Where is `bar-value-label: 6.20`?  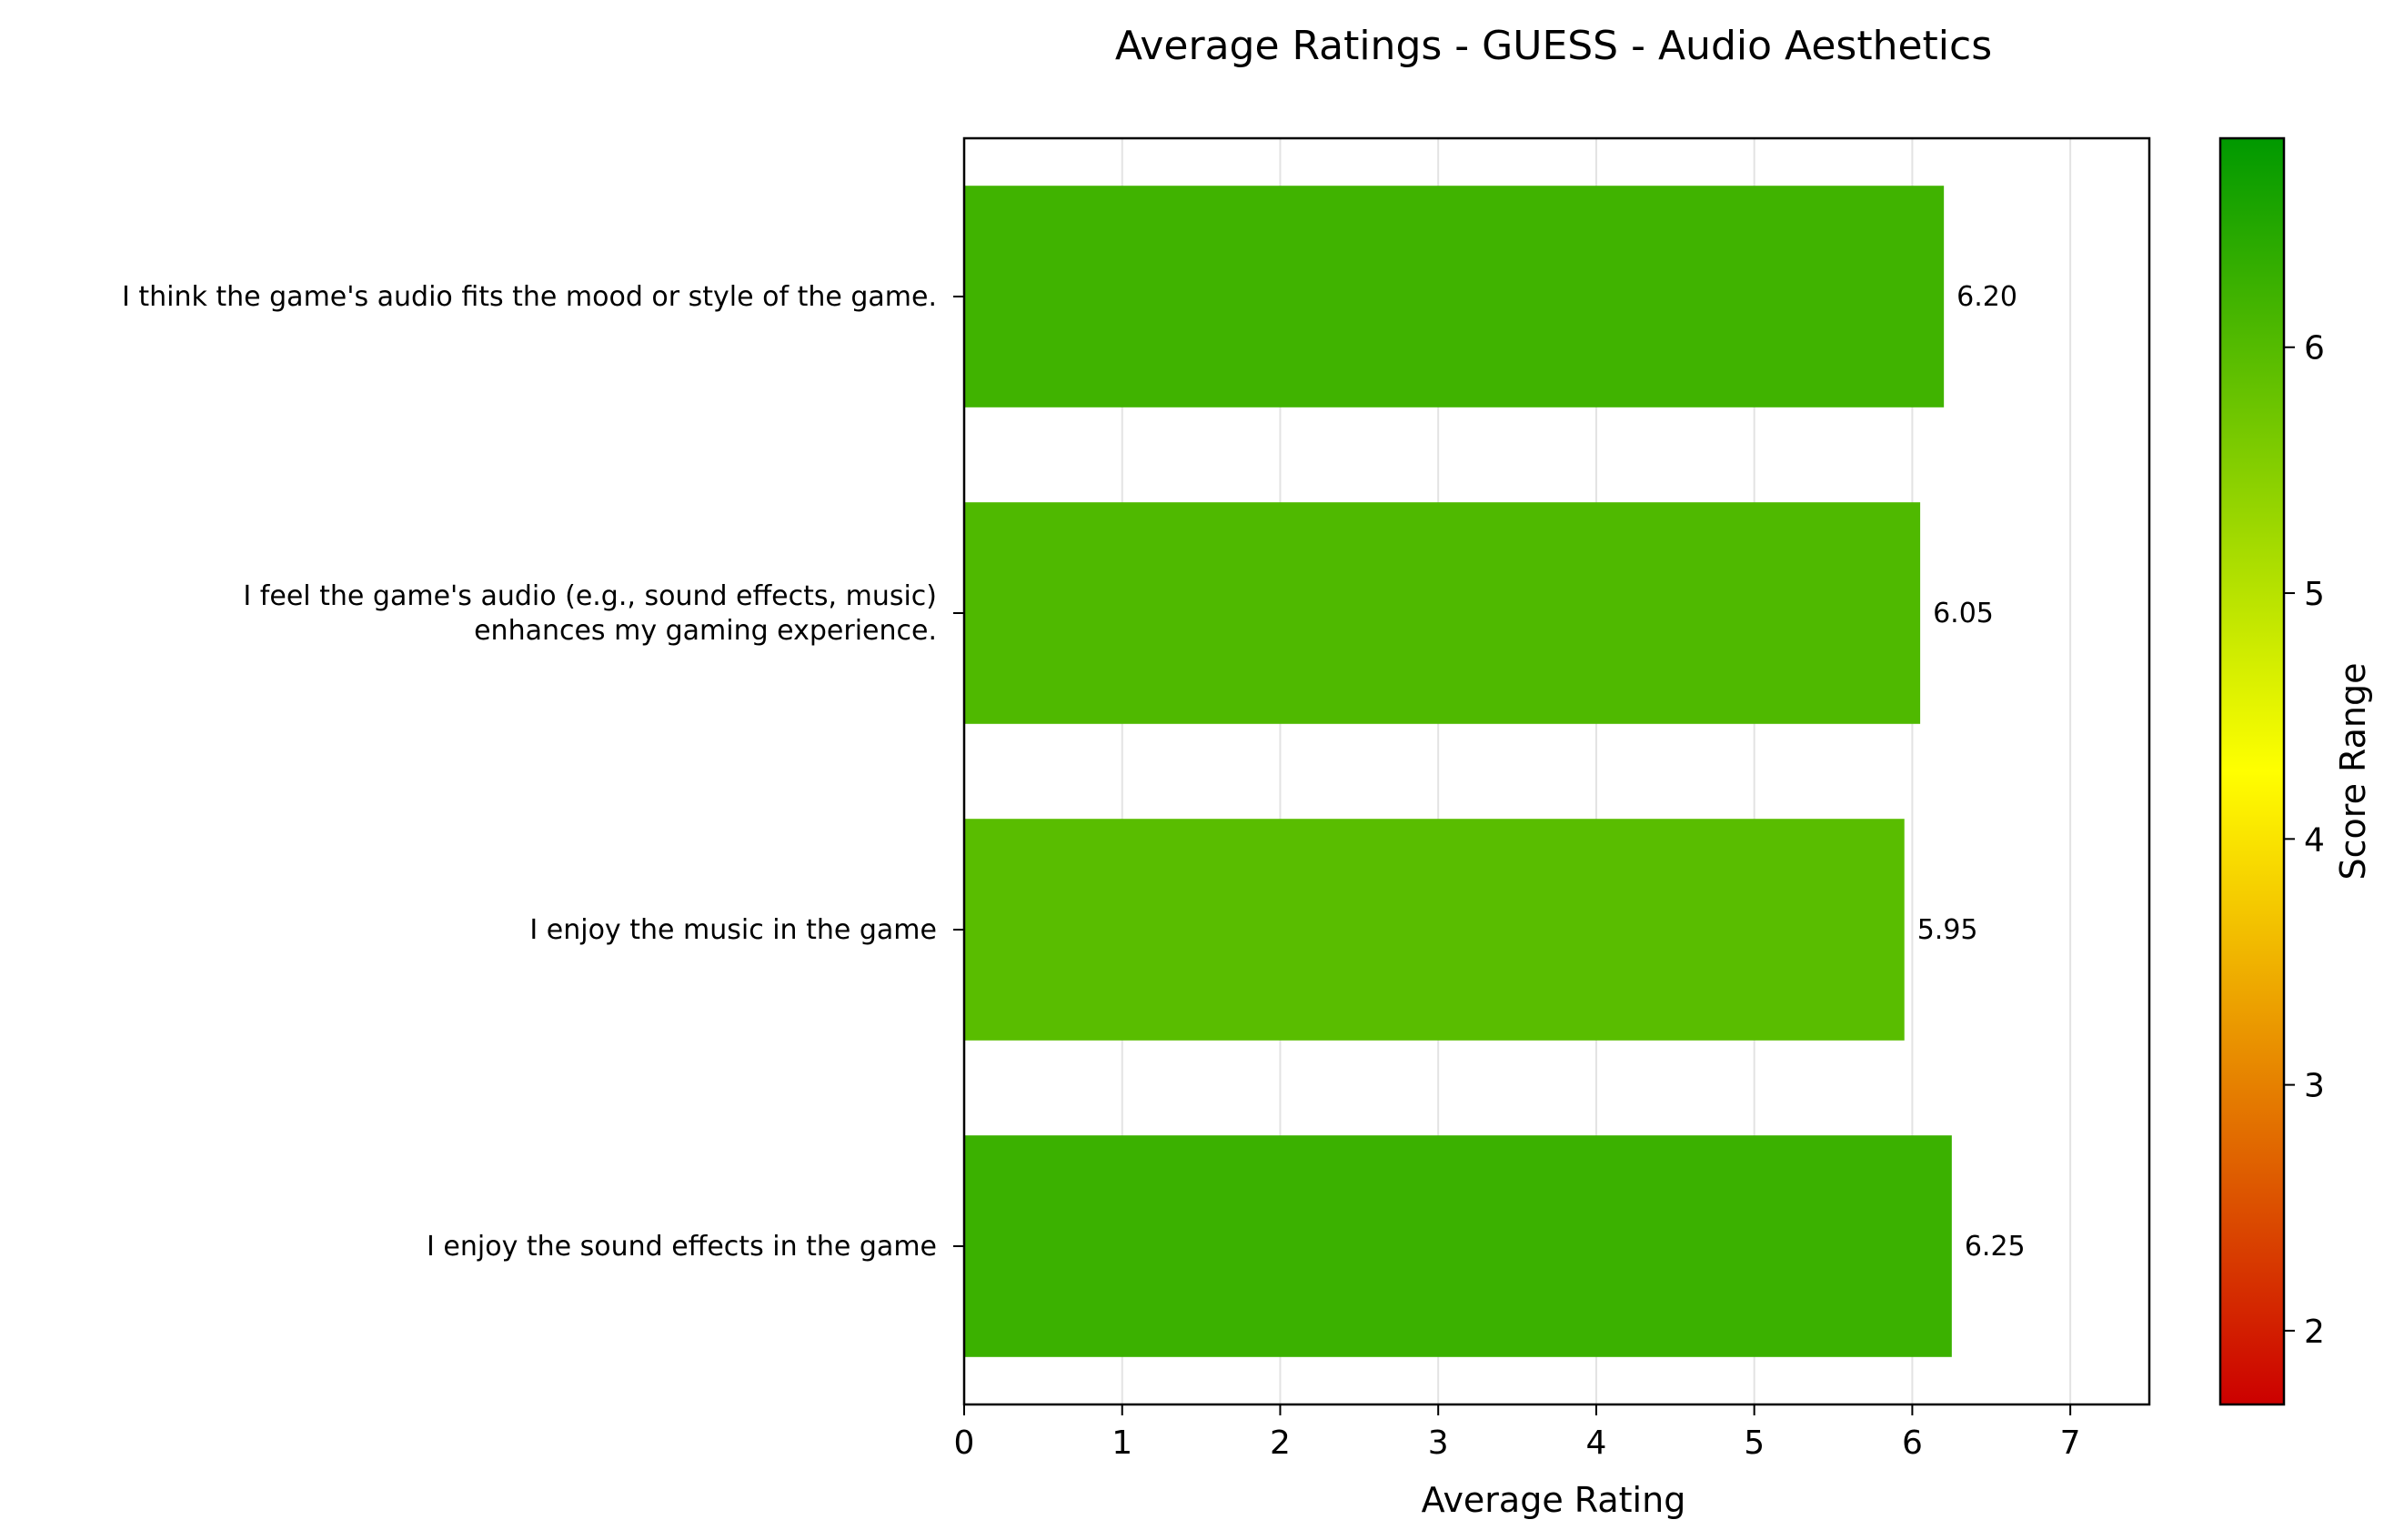 bar-value-label: 6.20 is located at coordinates (1986, 297).